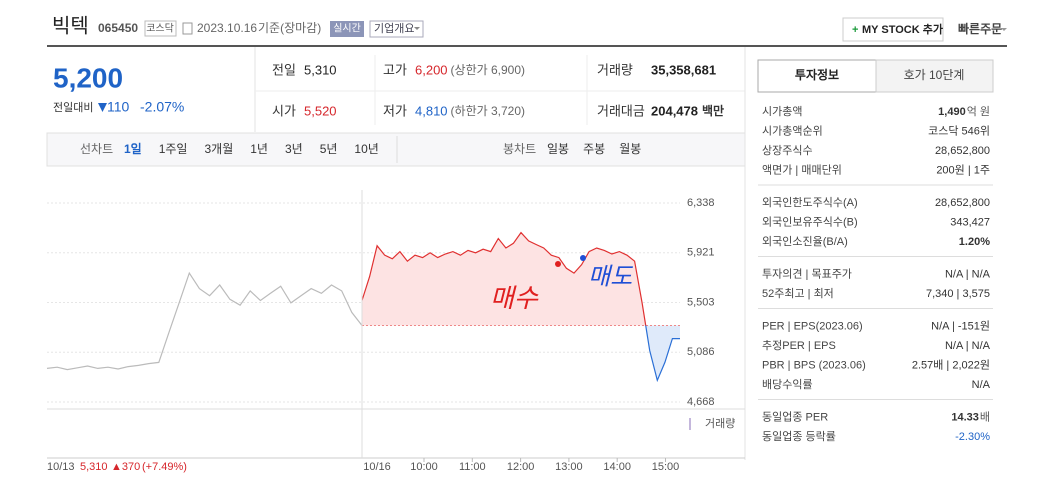  I want to click on y-tick-label: 6,338, so click(701, 203).